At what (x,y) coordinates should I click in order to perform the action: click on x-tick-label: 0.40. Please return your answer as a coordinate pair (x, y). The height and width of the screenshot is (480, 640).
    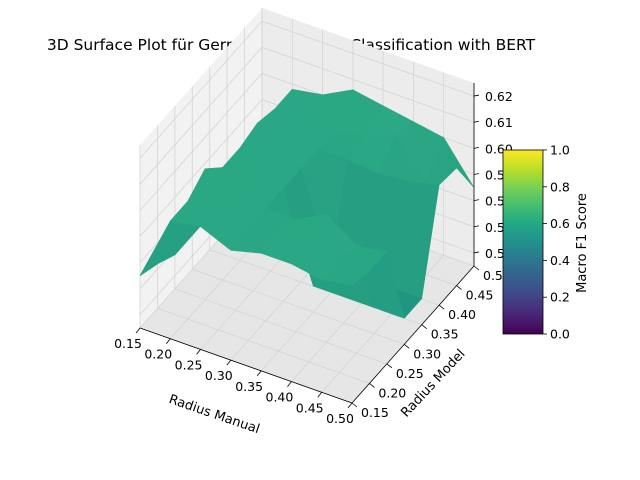
    Looking at the image, I should click on (280, 397).